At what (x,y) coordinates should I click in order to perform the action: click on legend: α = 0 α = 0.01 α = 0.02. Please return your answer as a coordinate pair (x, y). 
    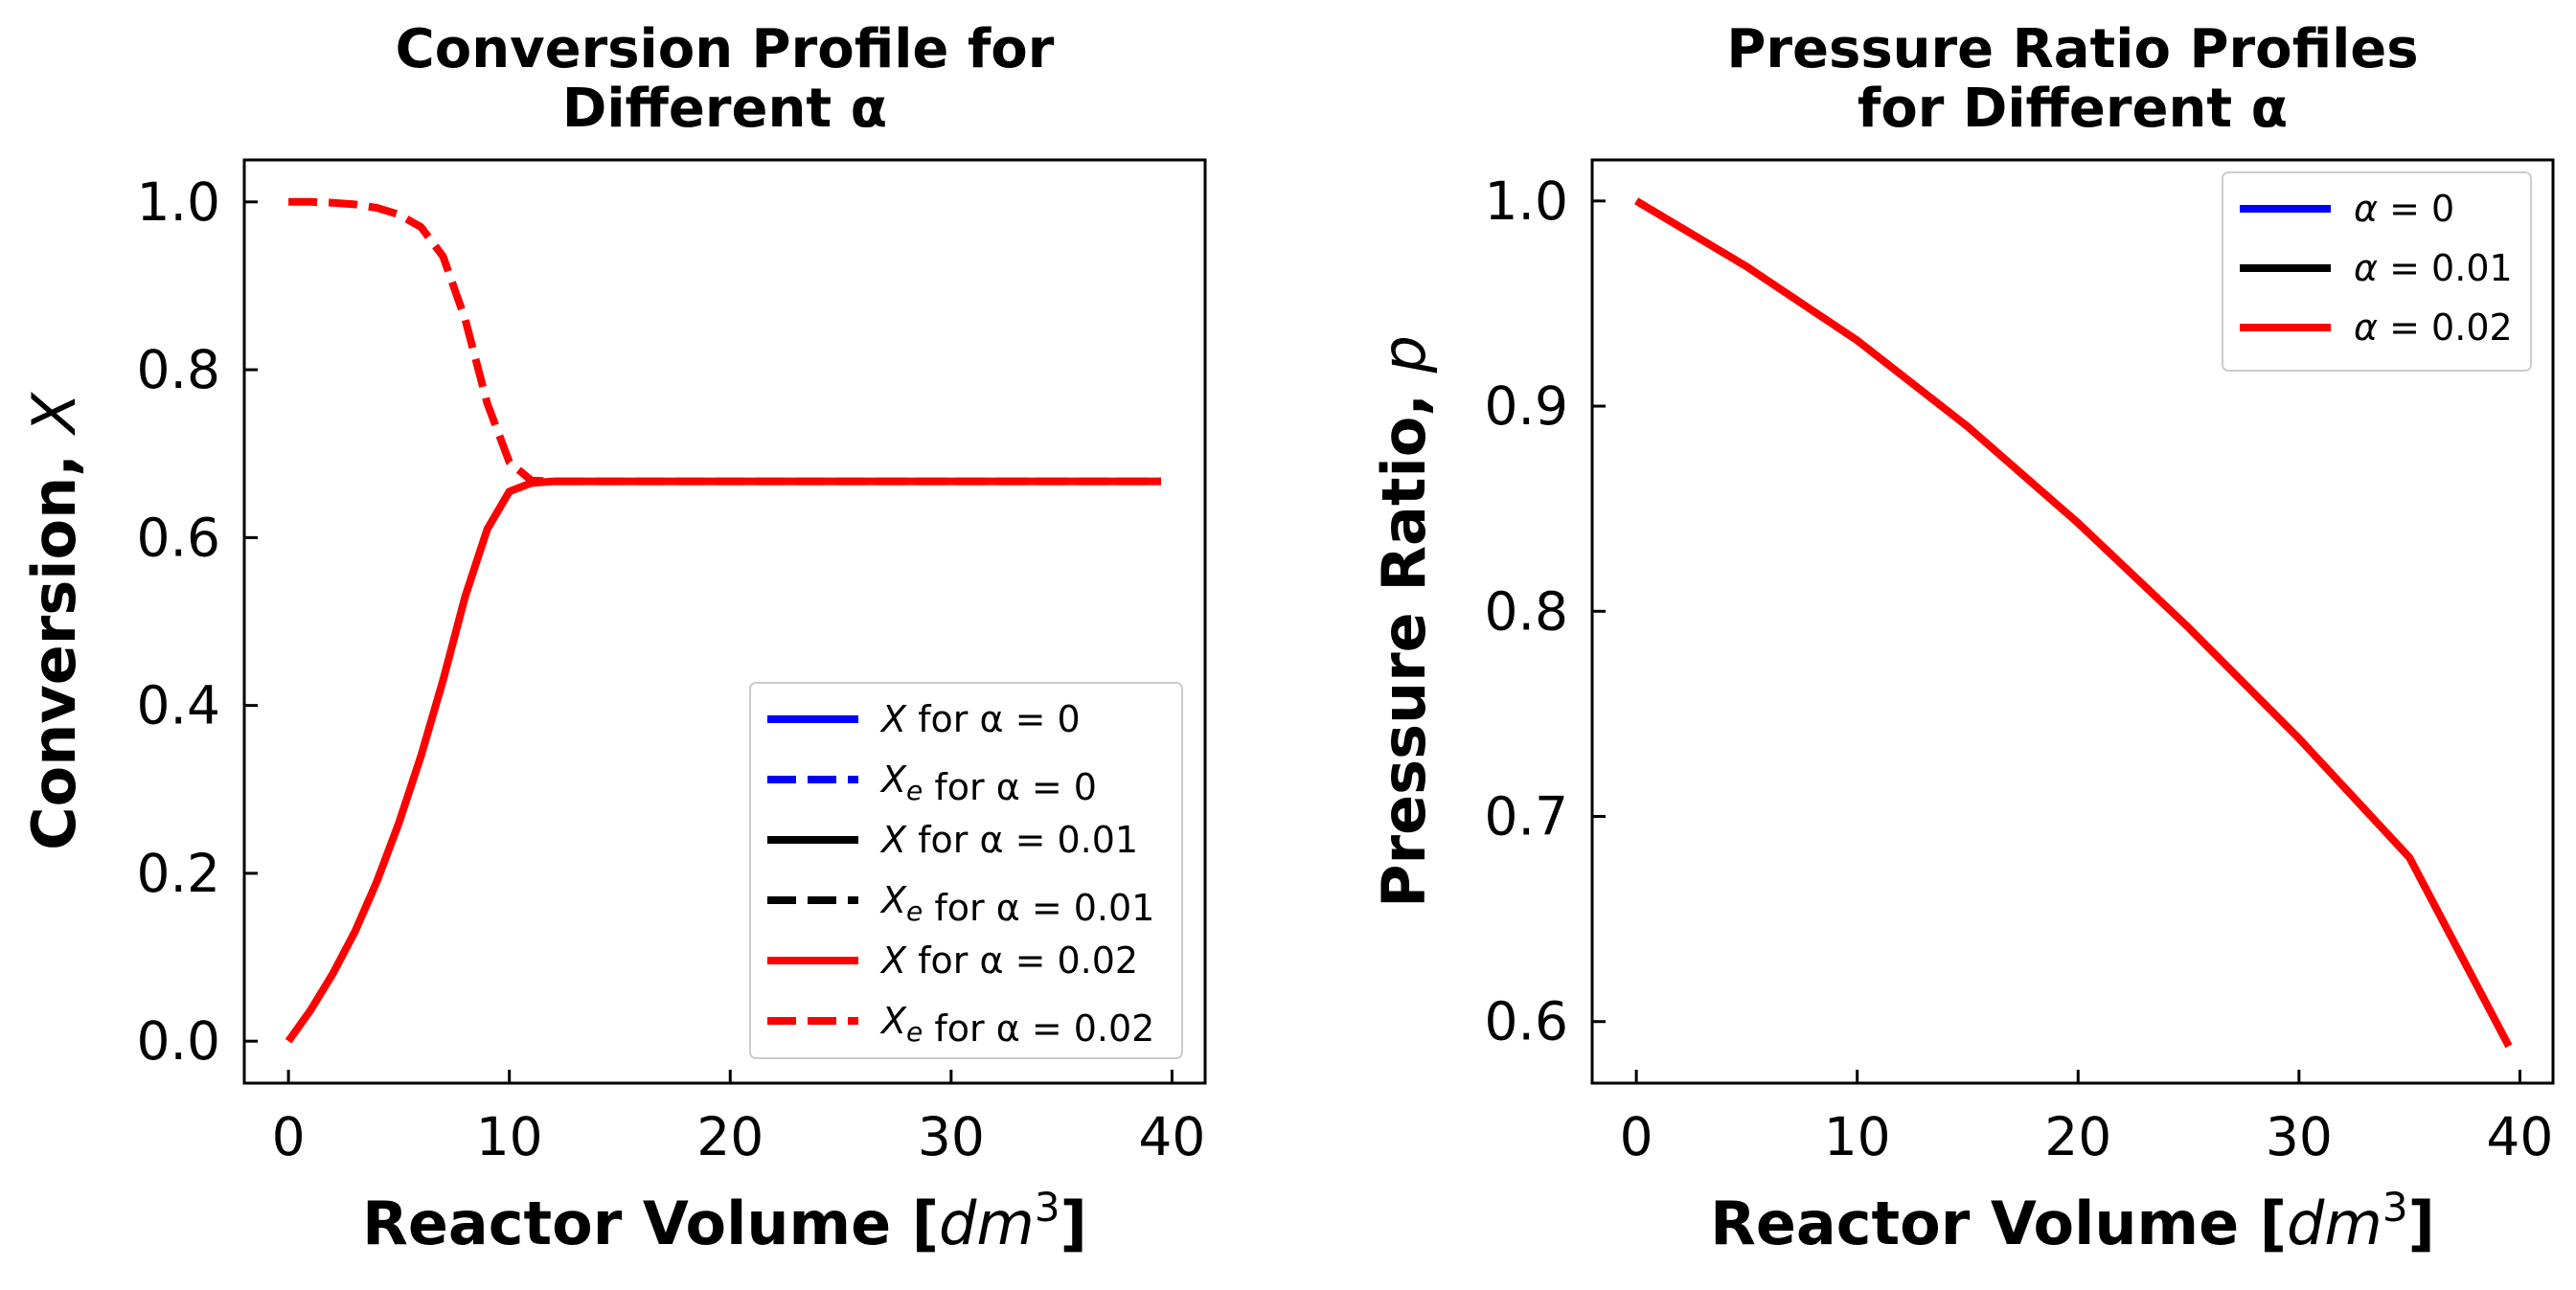
    Looking at the image, I should click on (2377, 271).